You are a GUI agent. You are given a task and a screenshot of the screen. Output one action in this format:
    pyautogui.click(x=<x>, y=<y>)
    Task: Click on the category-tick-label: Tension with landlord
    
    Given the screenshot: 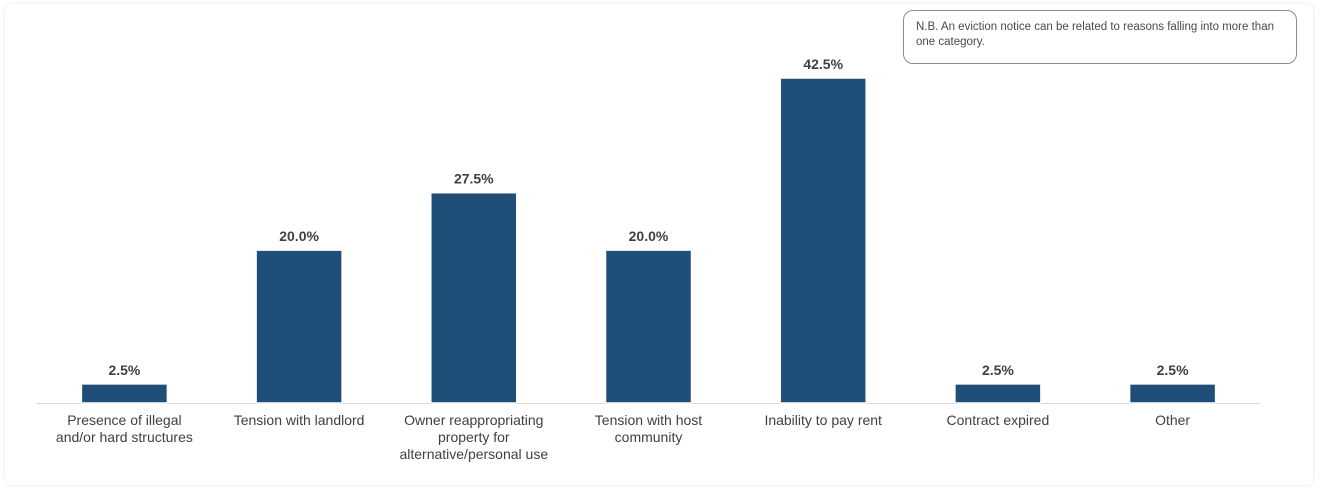 What is the action you would take?
    pyautogui.click(x=299, y=420)
    